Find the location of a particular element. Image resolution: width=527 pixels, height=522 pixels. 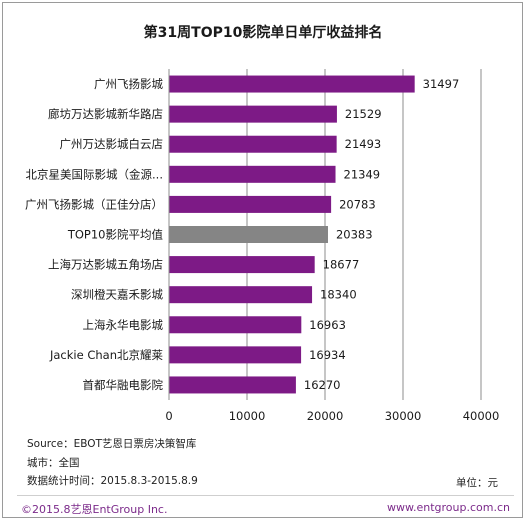

copyright-text: ©2015.8艺恩EntGroup Inc. is located at coordinates (94, 509).